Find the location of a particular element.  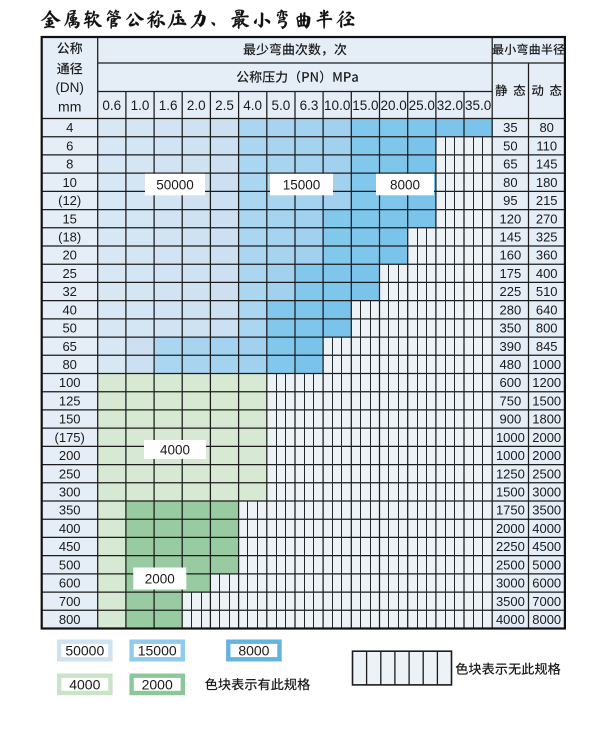

svg-text: (12) is located at coordinates (69, 200).